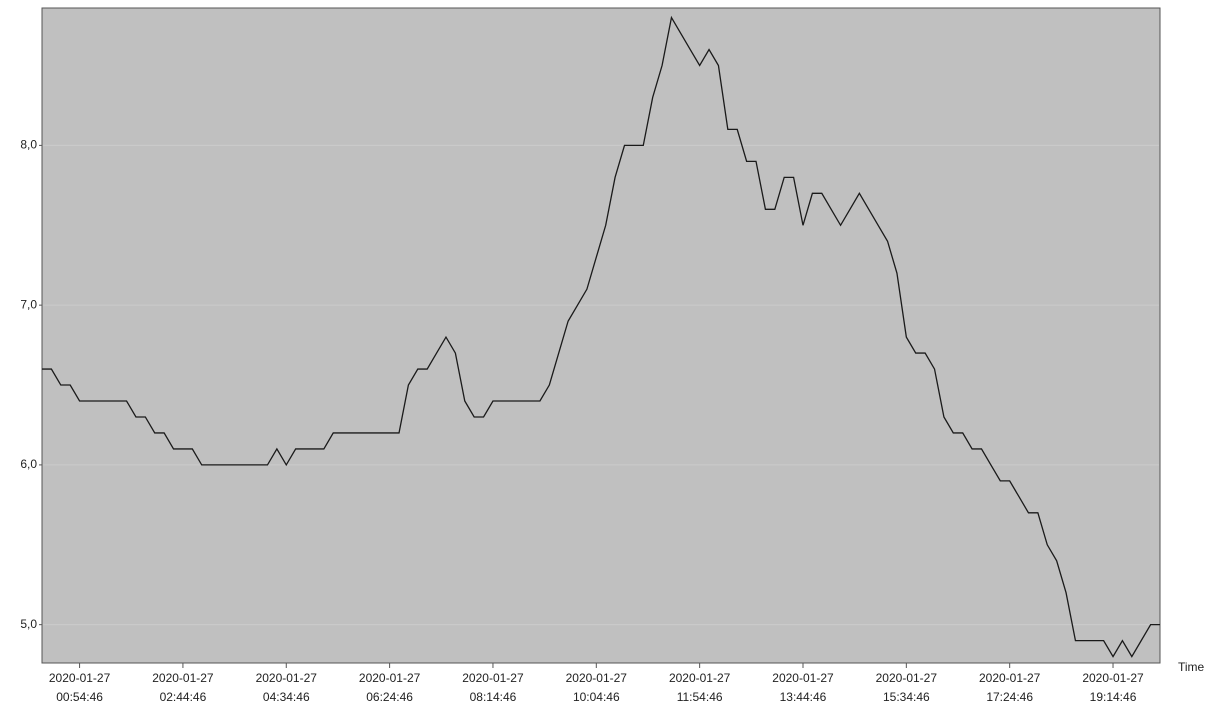 This screenshot has width=1220, height=715. Describe the element at coordinates (1191, 667) in the screenshot. I see `x-axis-label: Time` at that location.